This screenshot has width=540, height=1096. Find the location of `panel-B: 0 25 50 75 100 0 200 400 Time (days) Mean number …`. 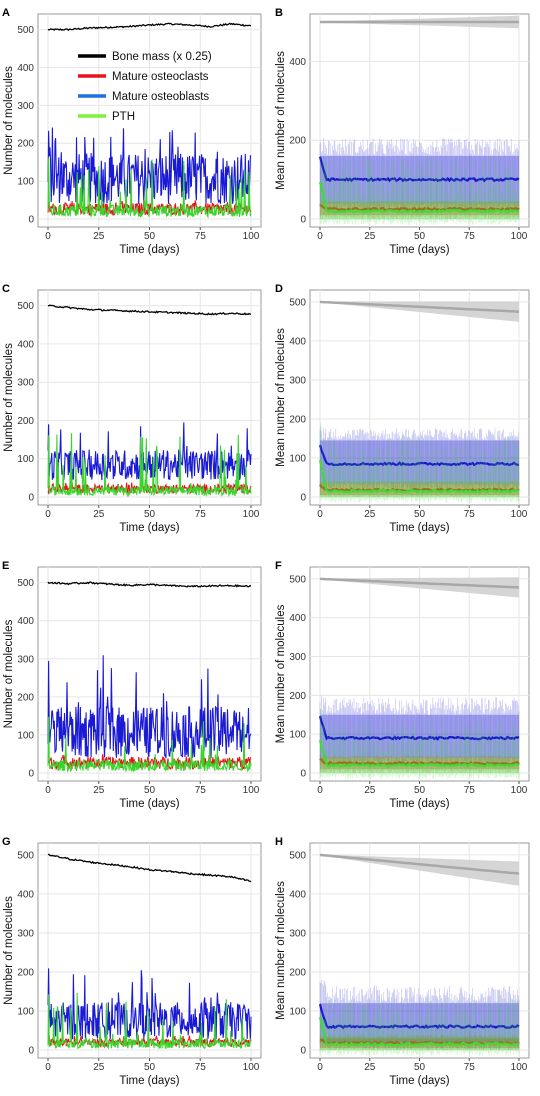

panel-B: 0 25 50 75 100 0 200 400 Time (days) Mean number … is located at coordinates (402, 131).